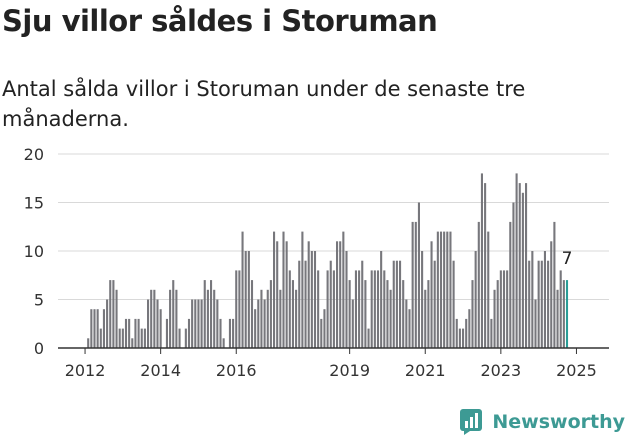 The image size is (631, 439). I want to click on x-tick-label: 2019, so click(349, 370).